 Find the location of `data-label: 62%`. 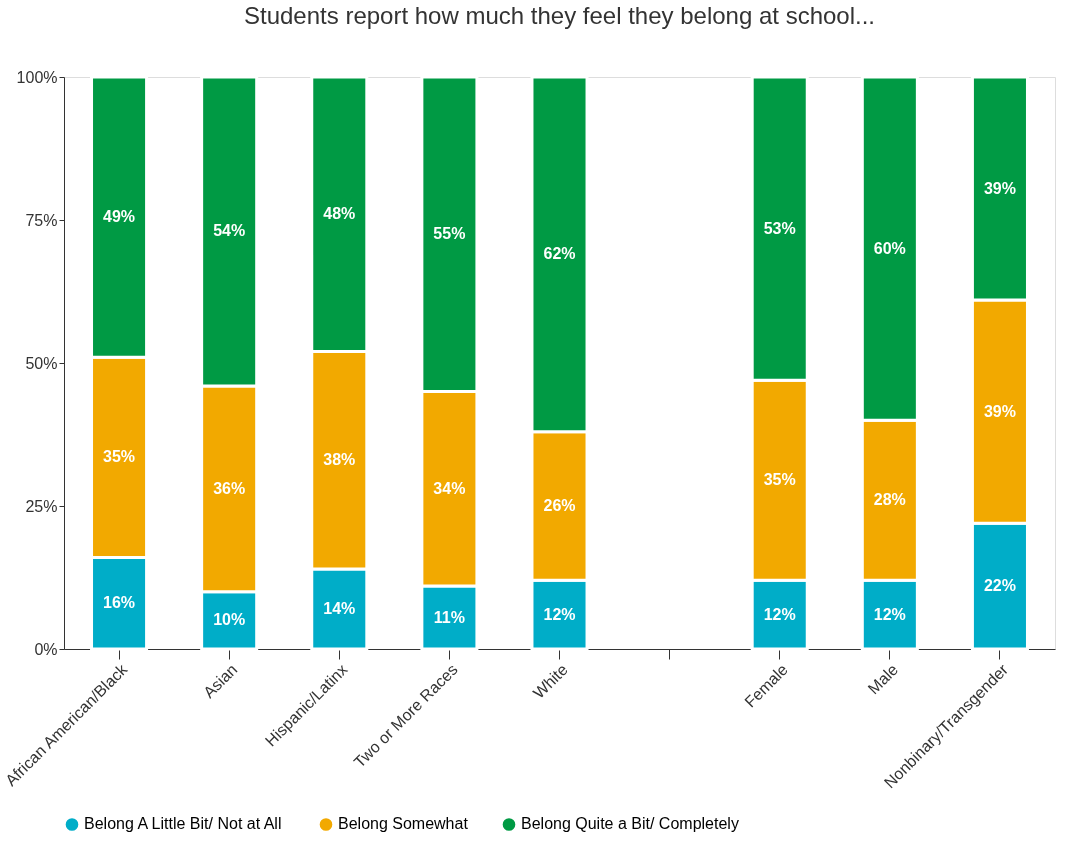

data-label: 62% is located at coordinates (559, 254).